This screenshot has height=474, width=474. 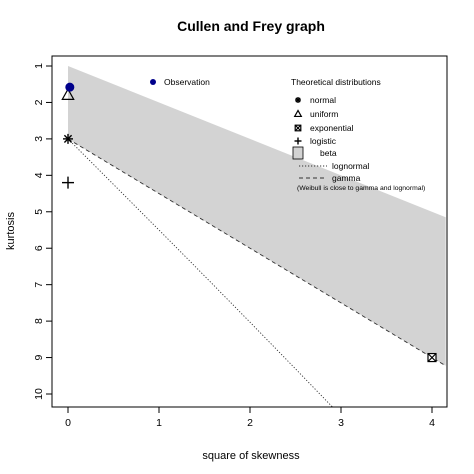 What do you see at coordinates (39, 394) in the screenshot?
I see `y-tick-label-10: 10` at bounding box center [39, 394].